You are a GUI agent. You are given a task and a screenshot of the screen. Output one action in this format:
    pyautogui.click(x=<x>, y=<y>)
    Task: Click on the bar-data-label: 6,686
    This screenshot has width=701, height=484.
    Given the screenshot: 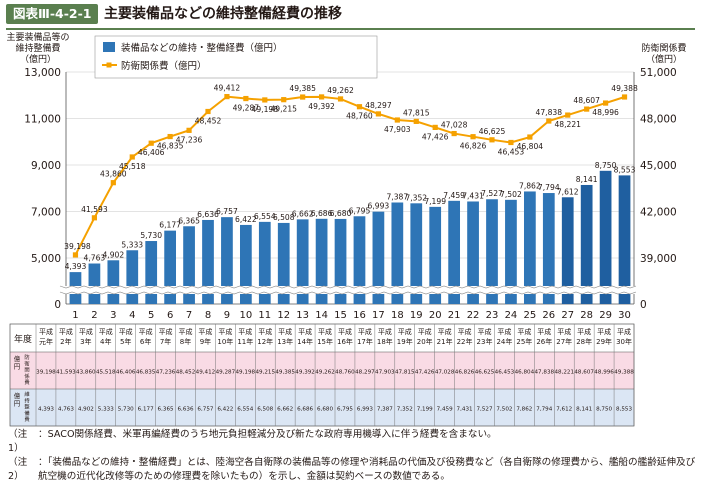 What is the action you would take?
    pyautogui.click(x=322, y=213)
    